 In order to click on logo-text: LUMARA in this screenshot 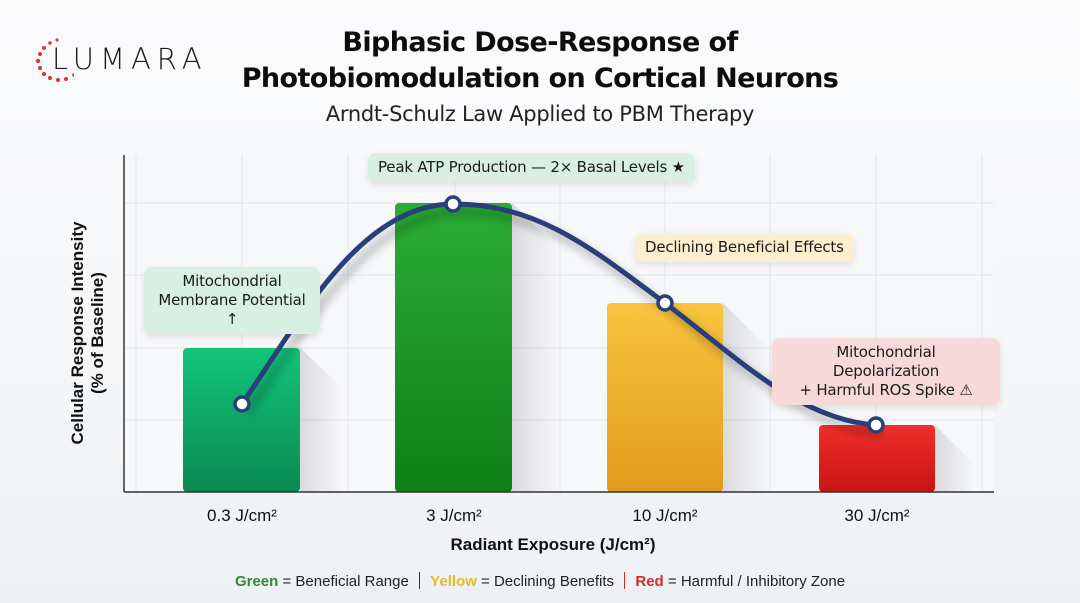, I will do `click(130, 59)`.